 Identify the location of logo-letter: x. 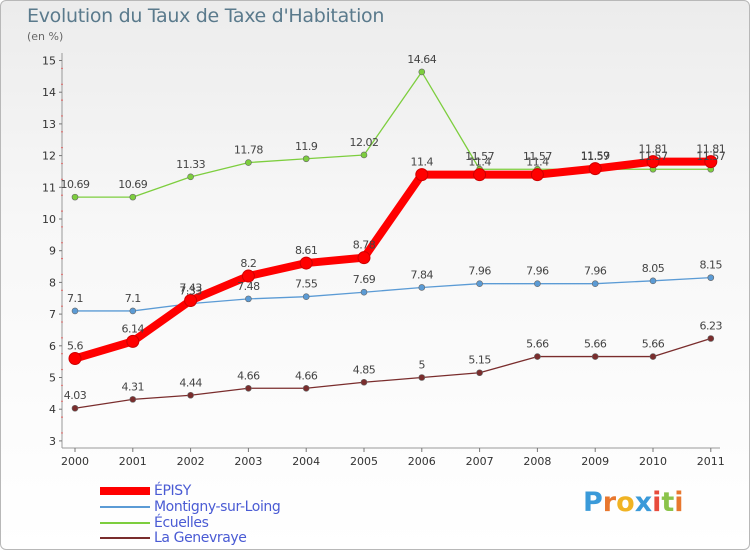
(643, 502).